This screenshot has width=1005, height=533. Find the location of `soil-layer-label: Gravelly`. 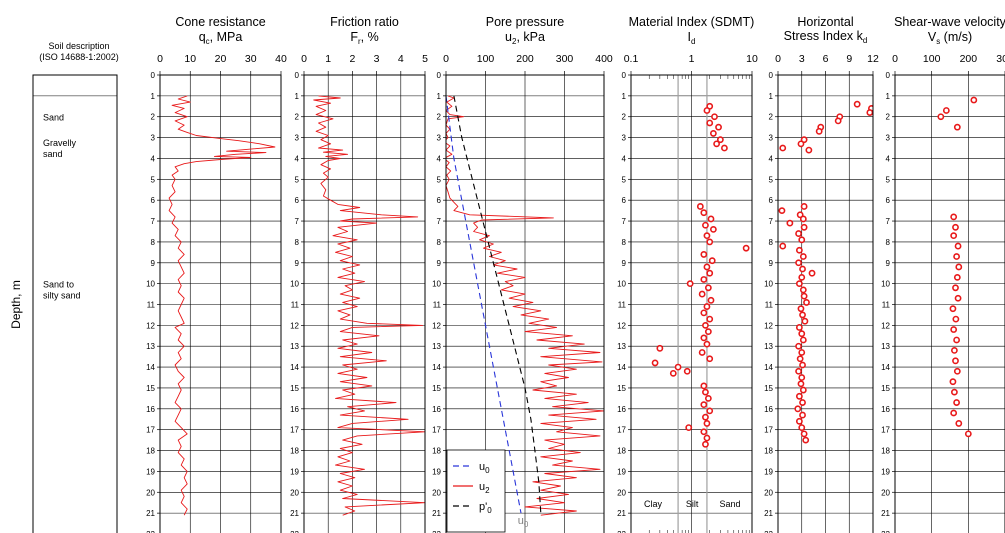

soil-layer-label: Gravelly is located at coordinates (60, 143).